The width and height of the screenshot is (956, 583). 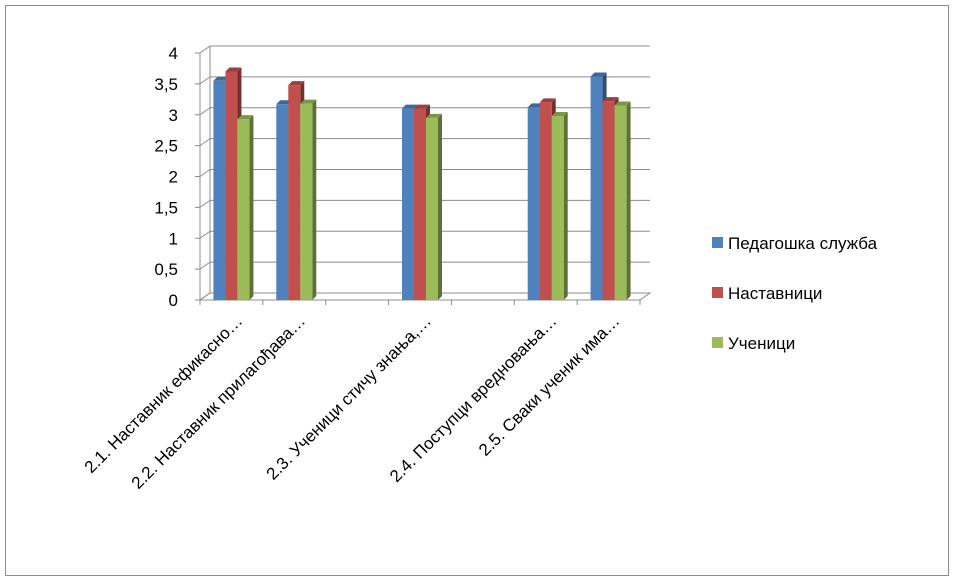 I want to click on legend: Педагошка служба Наставници Ученици, so click(x=795, y=293).